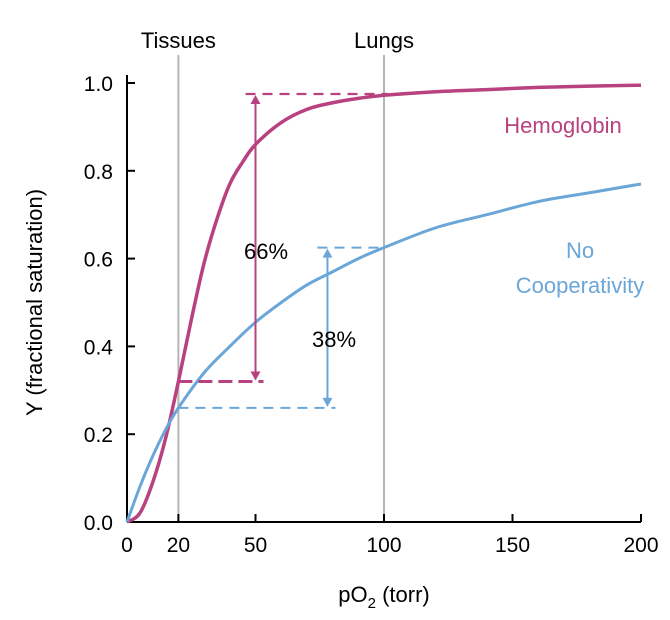 This screenshot has width=670, height=620. What do you see at coordinates (178, 40) in the screenshot?
I see `reference-label-tissues: Tissues` at bounding box center [178, 40].